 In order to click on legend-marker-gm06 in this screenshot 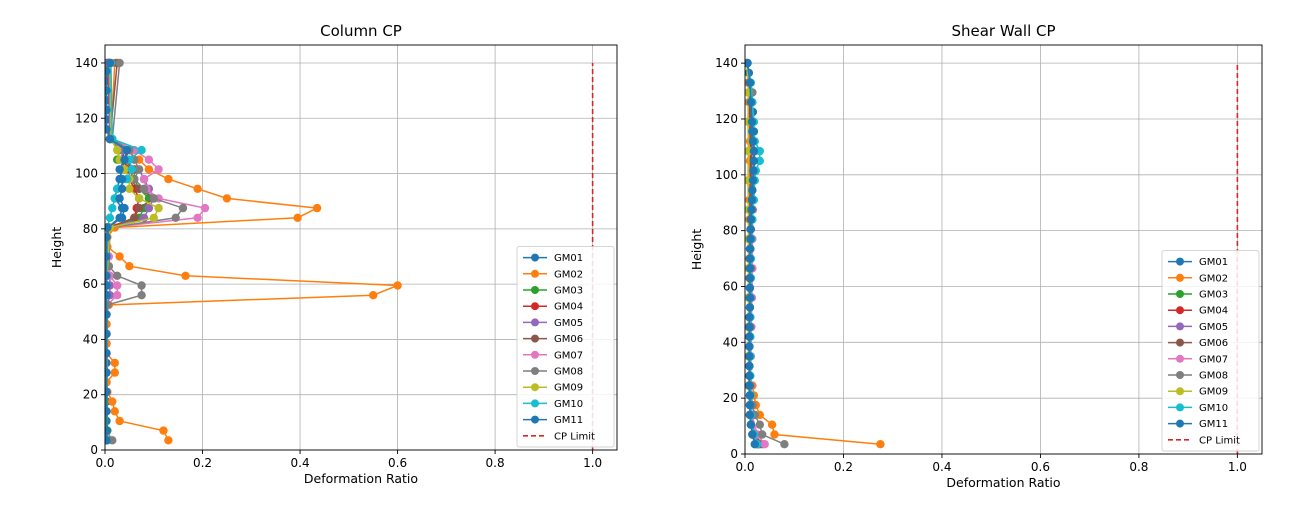, I will do `click(535, 338)`.